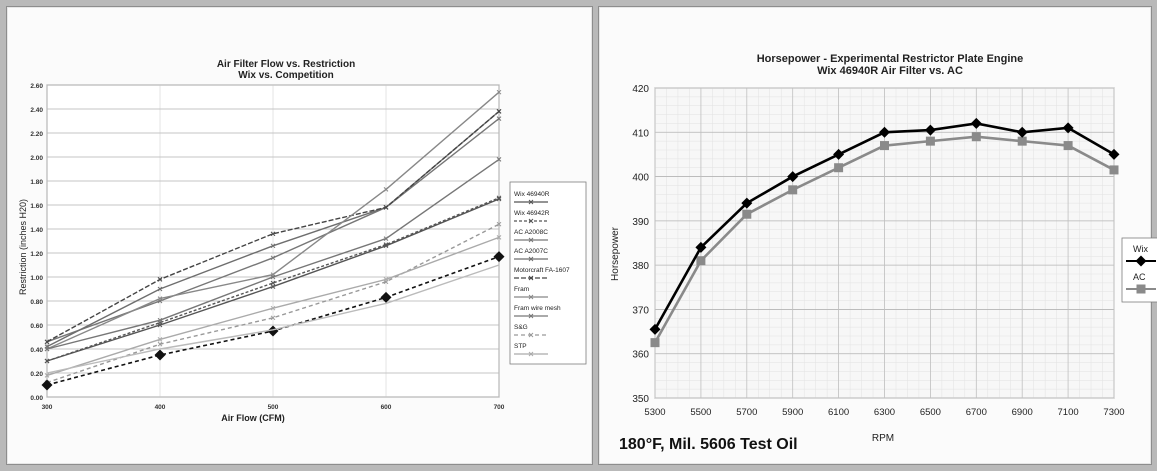 The width and height of the screenshot is (1157, 471). I want to click on y-tick-label: 420, so click(640, 89).